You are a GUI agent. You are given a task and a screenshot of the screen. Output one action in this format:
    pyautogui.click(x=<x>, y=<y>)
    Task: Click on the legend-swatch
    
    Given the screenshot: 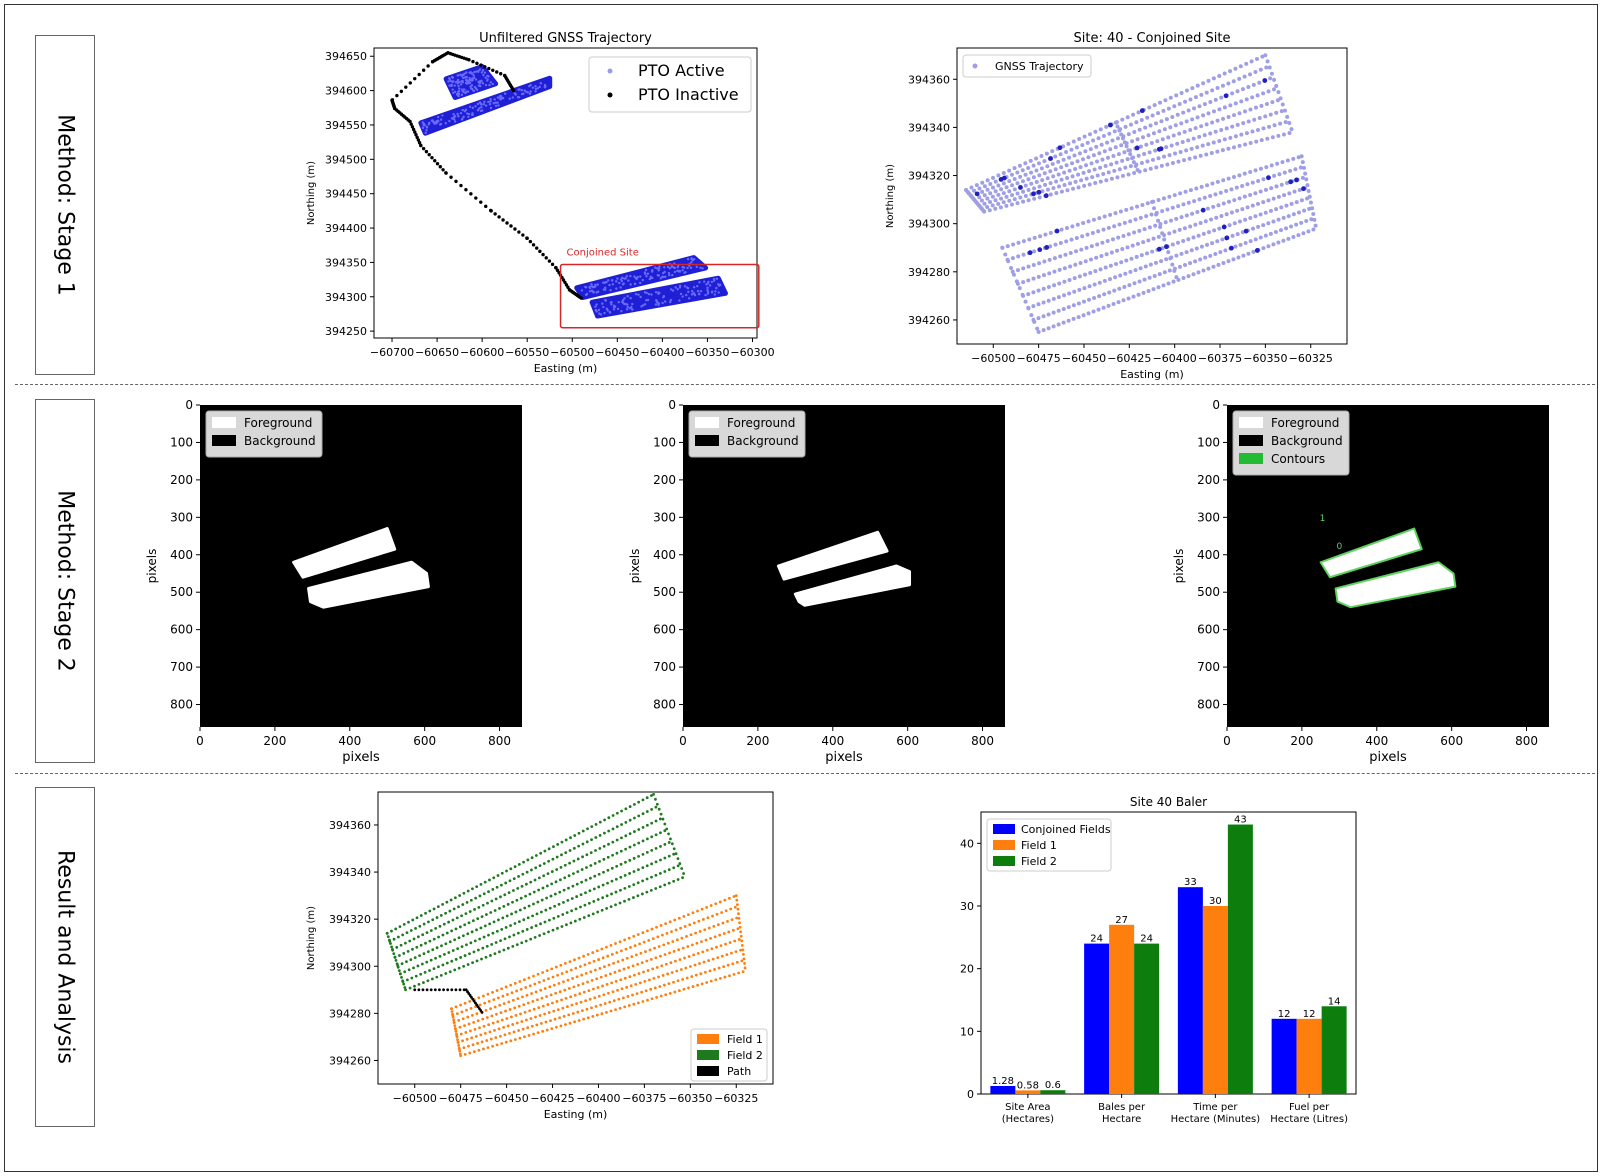 What is the action you would take?
    pyautogui.click(x=1251, y=458)
    